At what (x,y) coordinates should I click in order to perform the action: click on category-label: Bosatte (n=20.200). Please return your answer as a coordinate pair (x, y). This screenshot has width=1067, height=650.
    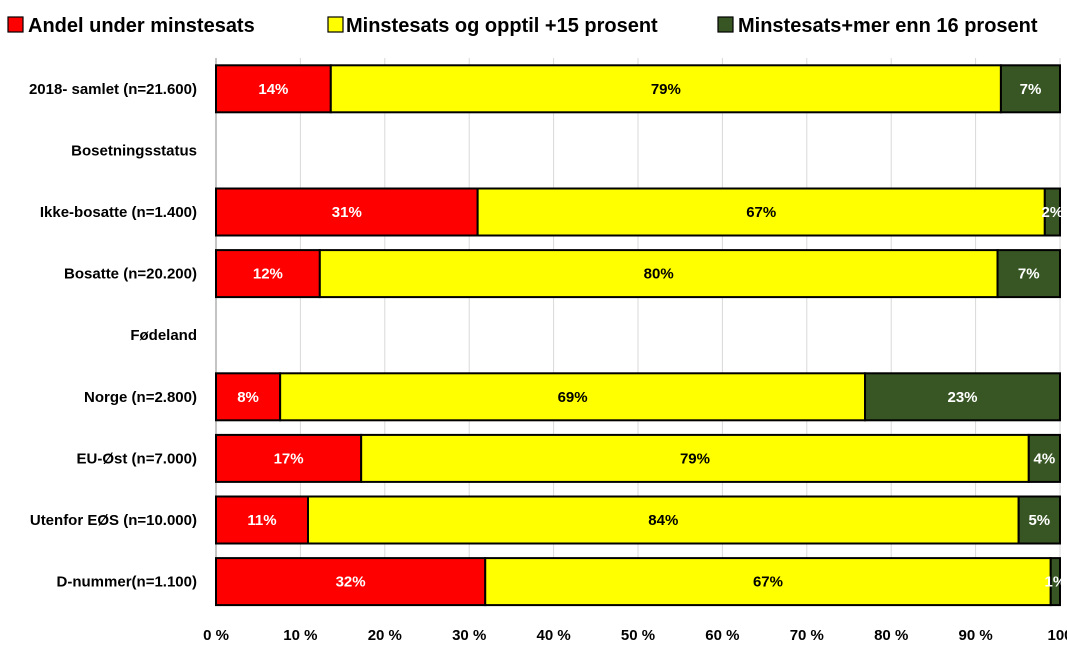
    Looking at the image, I should click on (130, 274).